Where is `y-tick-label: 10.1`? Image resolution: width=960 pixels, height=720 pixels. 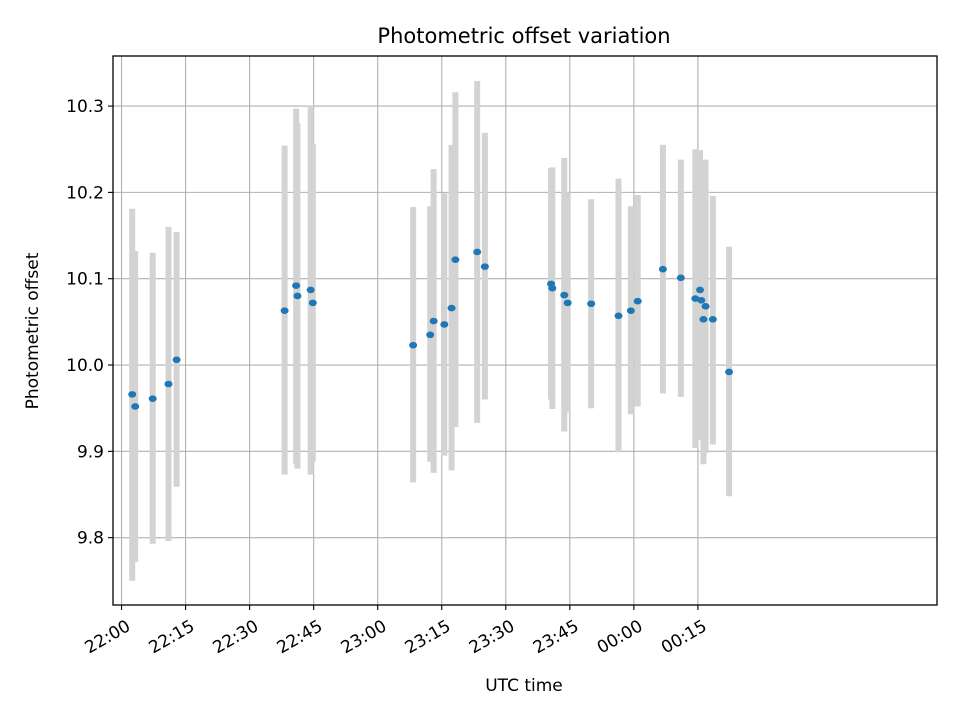 y-tick-label: 10.1 is located at coordinates (85, 280).